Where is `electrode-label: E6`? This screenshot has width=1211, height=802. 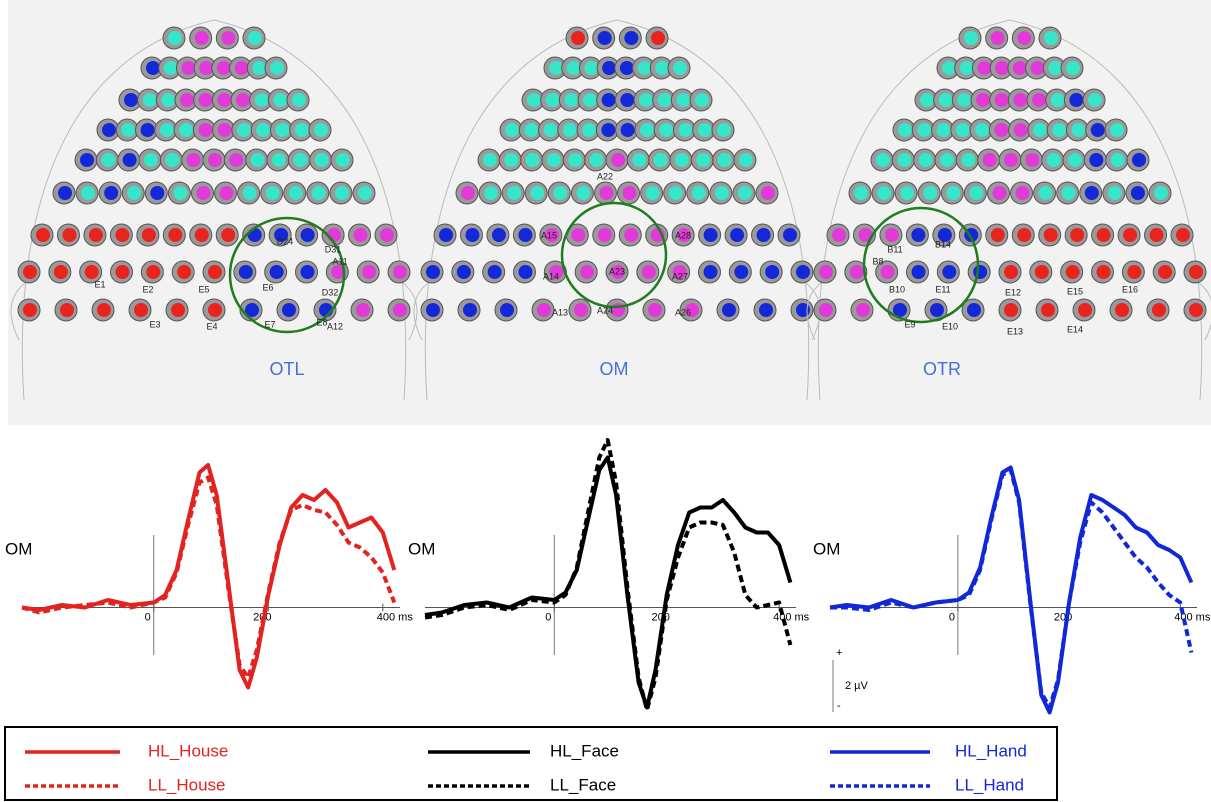 electrode-label: E6 is located at coordinates (267, 287).